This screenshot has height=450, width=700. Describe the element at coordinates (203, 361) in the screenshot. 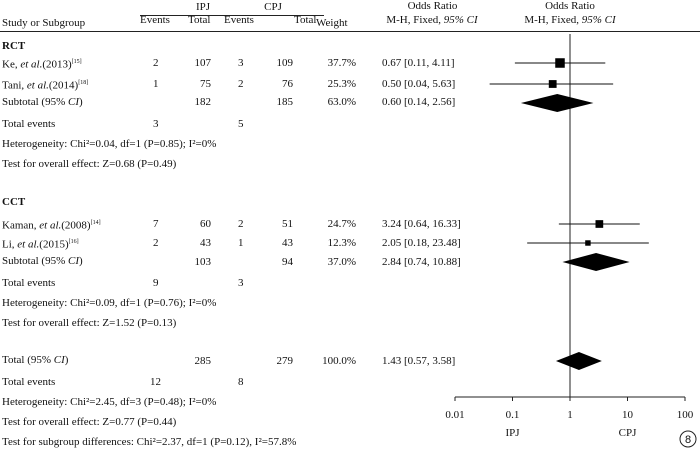

I see `total-total1: 285` at that location.